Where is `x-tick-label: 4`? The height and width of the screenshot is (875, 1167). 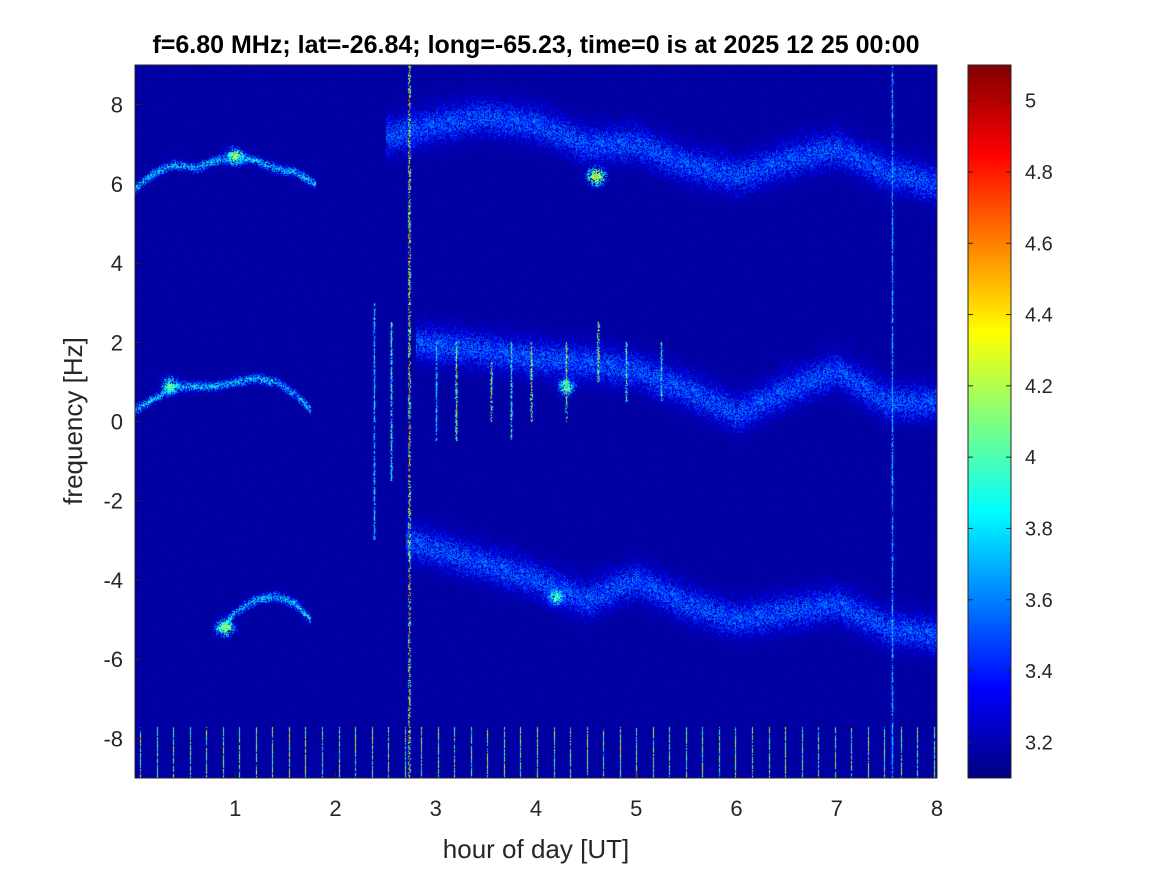
x-tick-label: 4 is located at coordinates (536, 808).